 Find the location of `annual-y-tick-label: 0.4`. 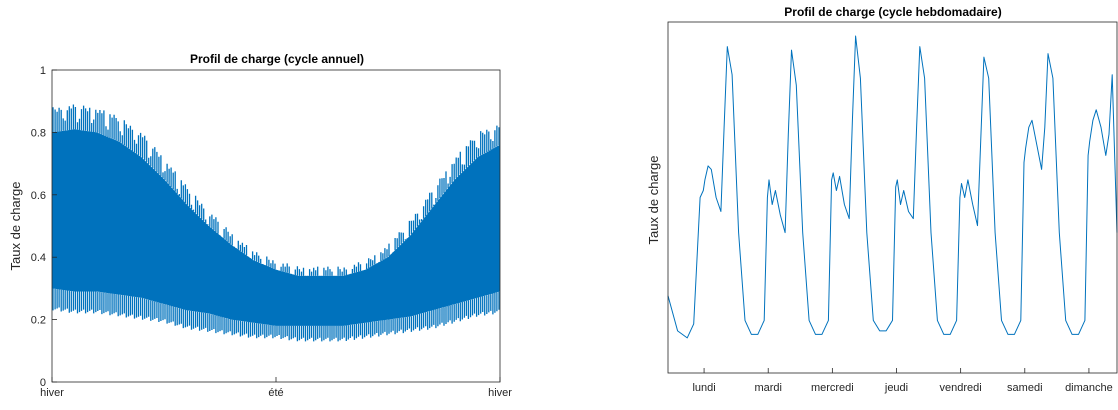

annual-y-tick-label: 0.4 is located at coordinates (38, 258).